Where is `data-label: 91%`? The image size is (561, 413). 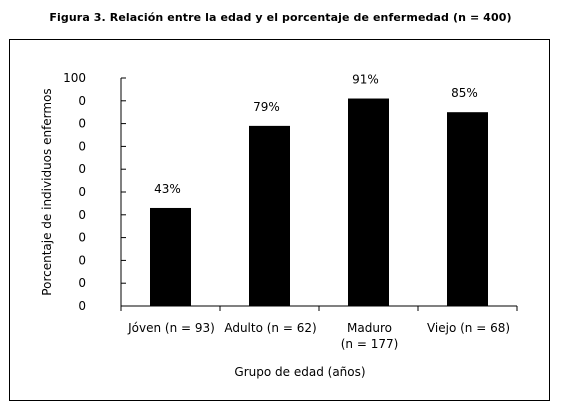
data-label: 91% is located at coordinates (365, 80).